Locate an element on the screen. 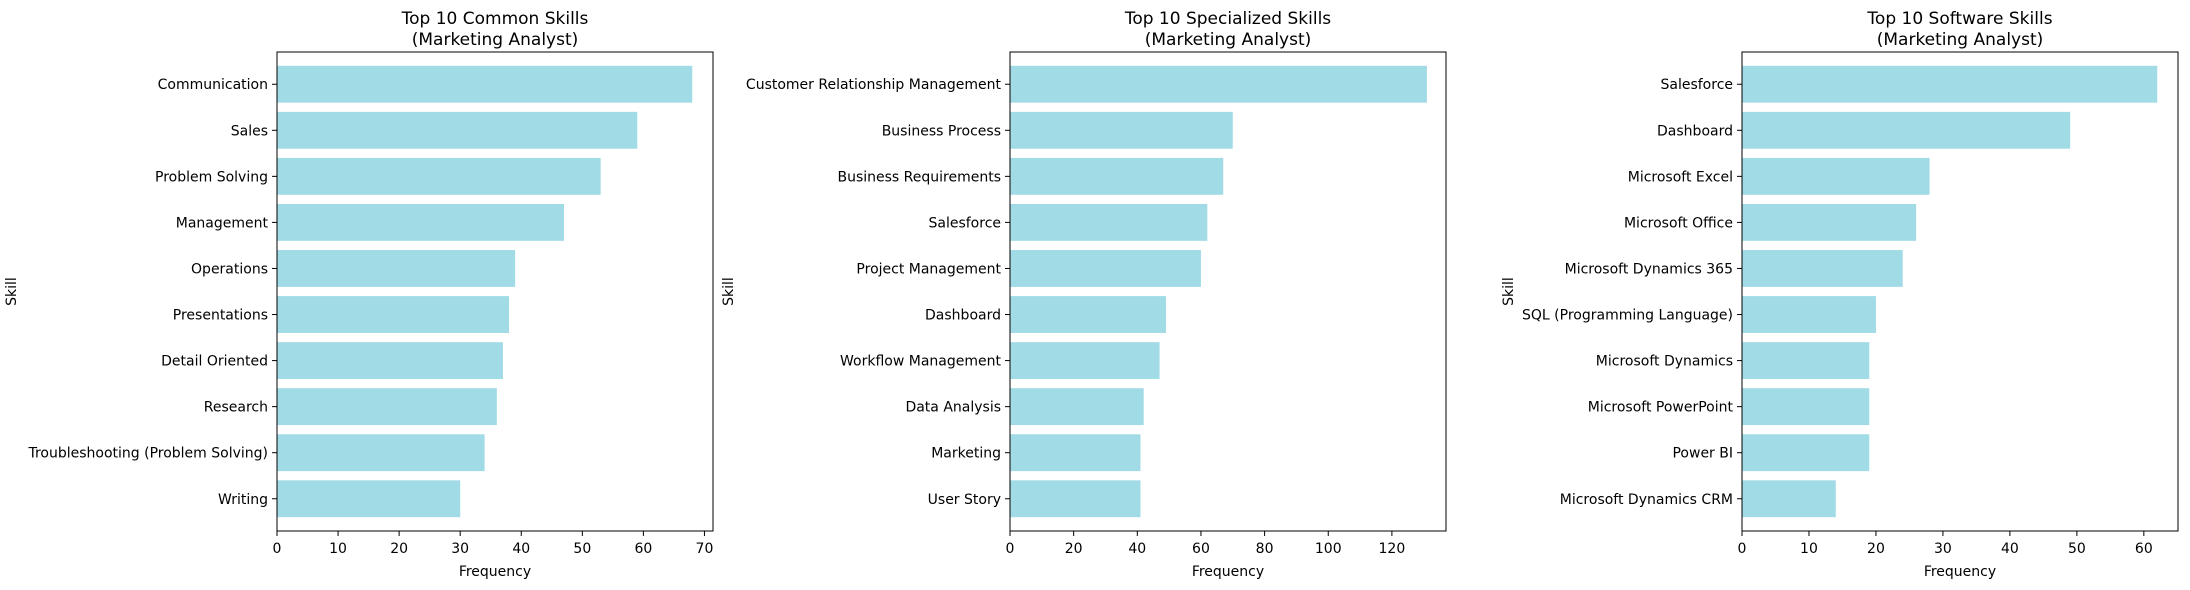 Image resolution: width=2190 pixels, height=590 pixels. x-tick-label: 80 is located at coordinates (1265, 549).